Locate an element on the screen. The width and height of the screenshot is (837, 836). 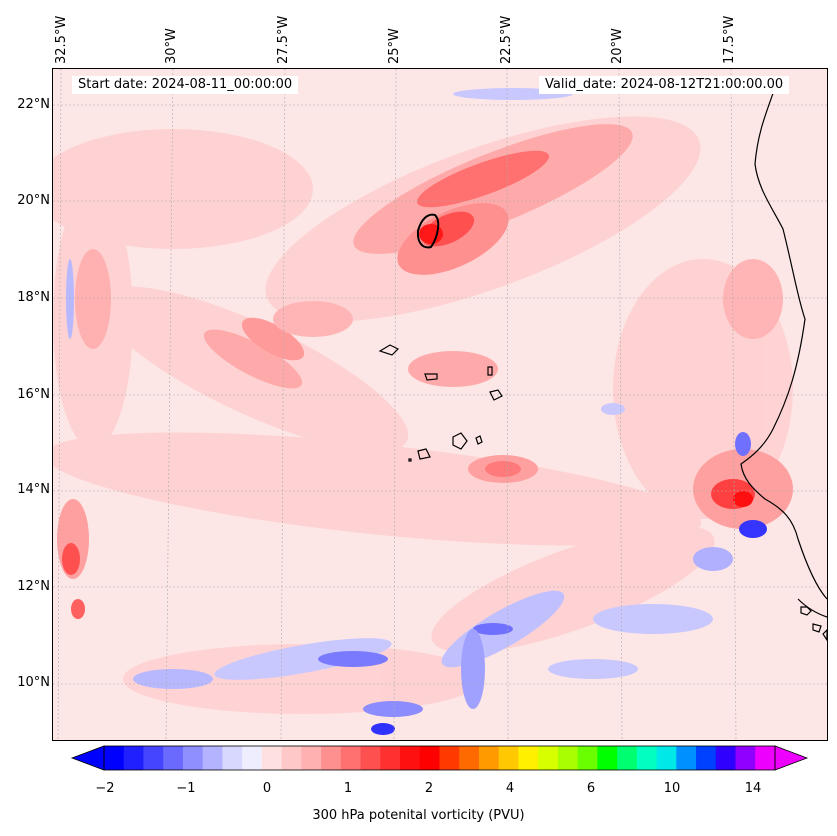
lon-label-20w: 20°W is located at coordinates (617, 46).